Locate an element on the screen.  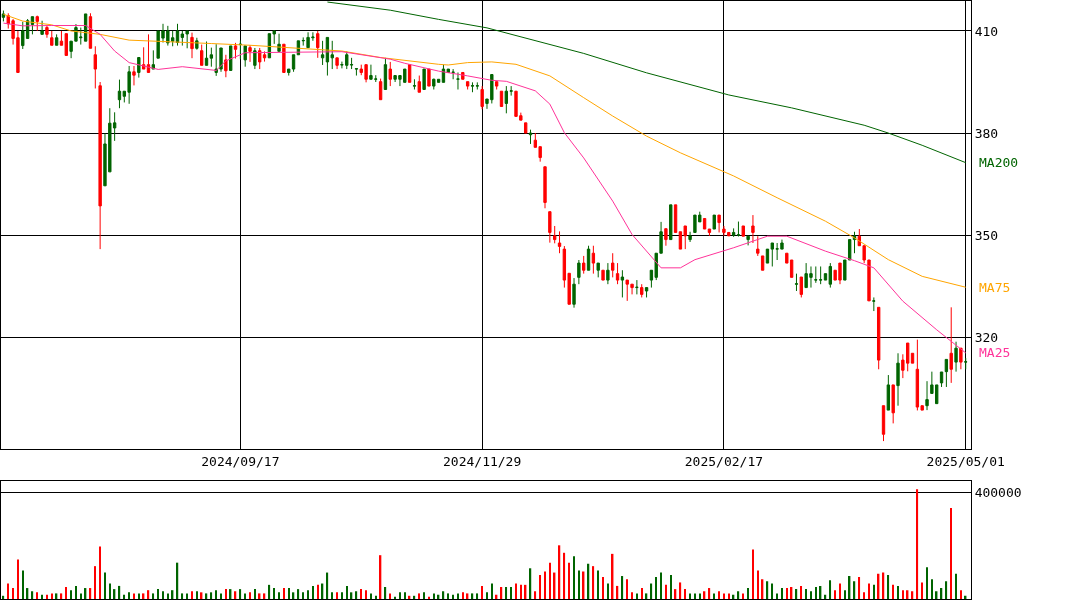
y-tick-label: 400000 is located at coordinates (998, 492).